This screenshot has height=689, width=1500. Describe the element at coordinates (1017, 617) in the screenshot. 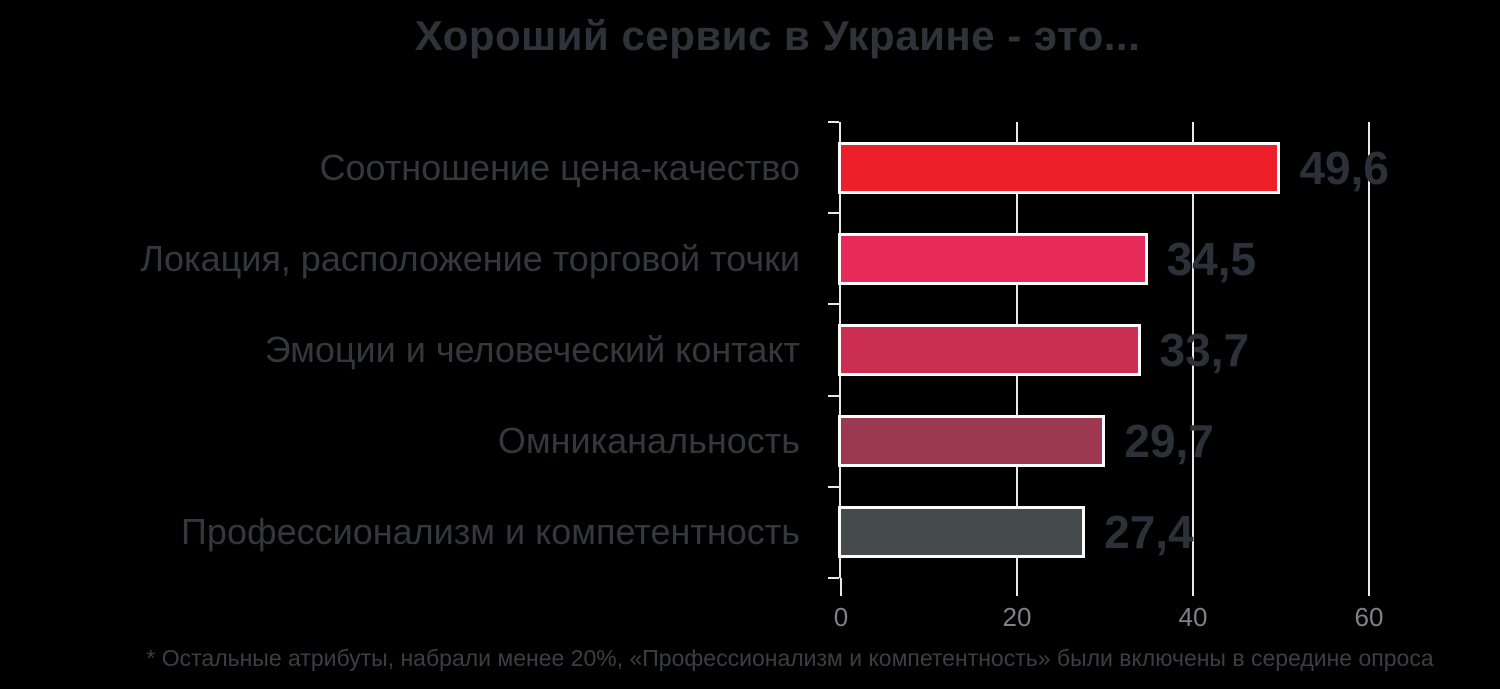

I see `x-axis-tick-label: 20` at that location.